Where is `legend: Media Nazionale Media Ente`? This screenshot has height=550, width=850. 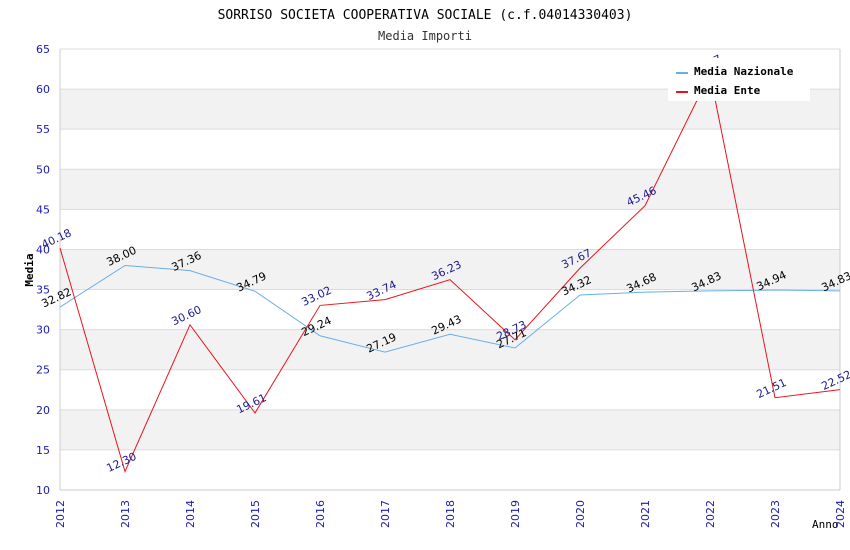 legend: Media Nazionale Media Ente is located at coordinates (739, 79).